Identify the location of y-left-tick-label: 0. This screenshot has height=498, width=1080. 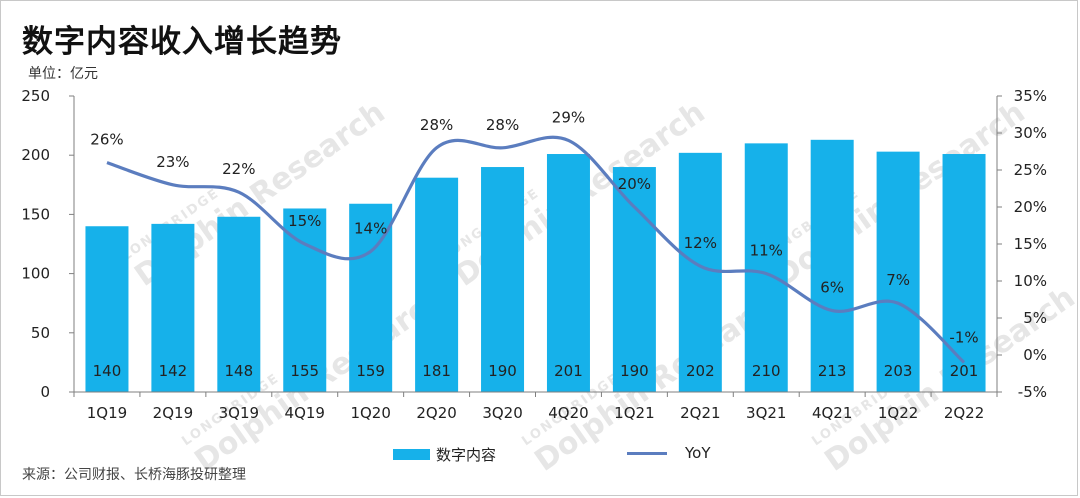
(45, 392).